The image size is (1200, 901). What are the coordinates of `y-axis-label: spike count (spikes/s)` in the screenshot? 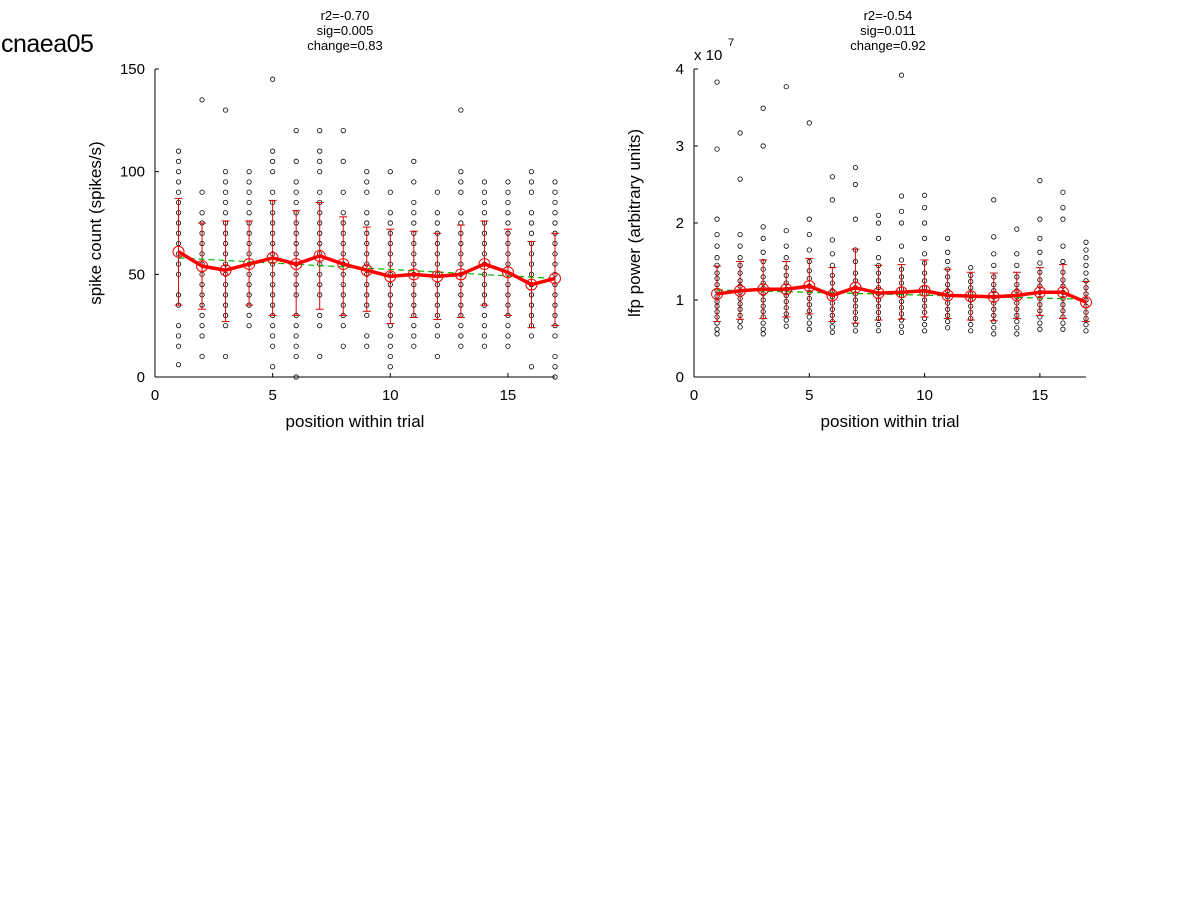 It's located at (95, 222).